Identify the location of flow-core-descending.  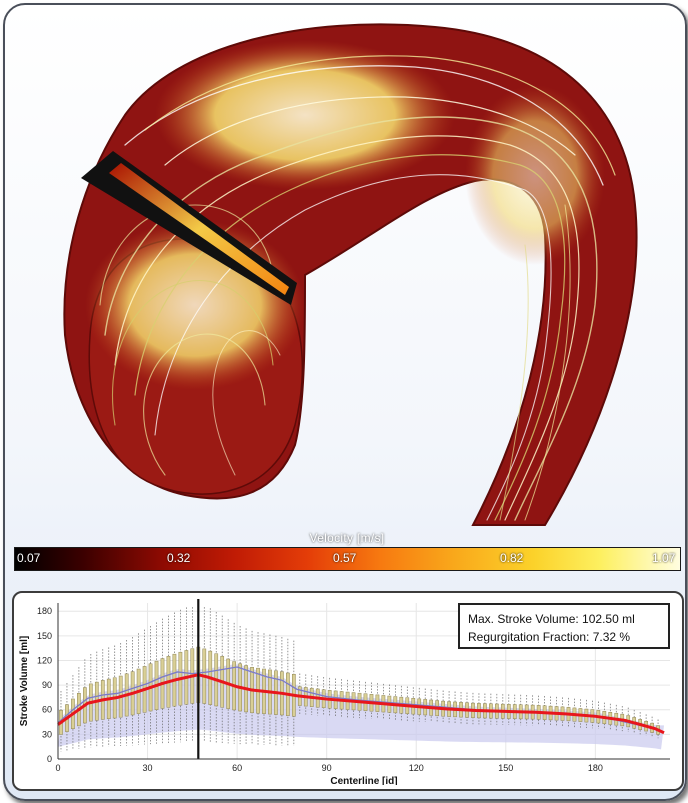
(535, 175).